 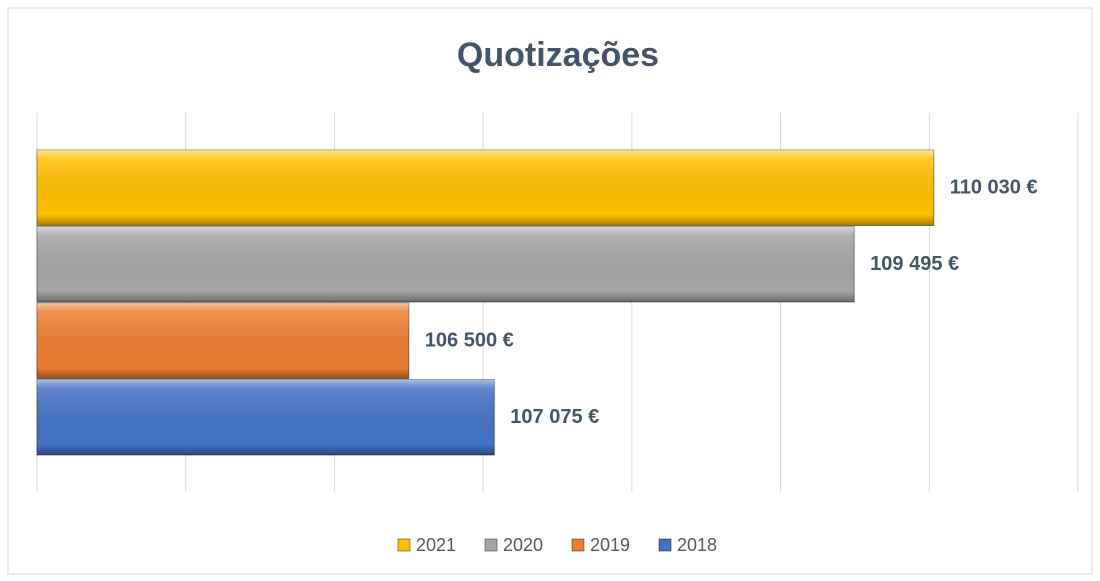 What do you see at coordinates (994, 188) in the screenshot?
I see `data-label: 110 030 €` at bounding box center [994, 188].